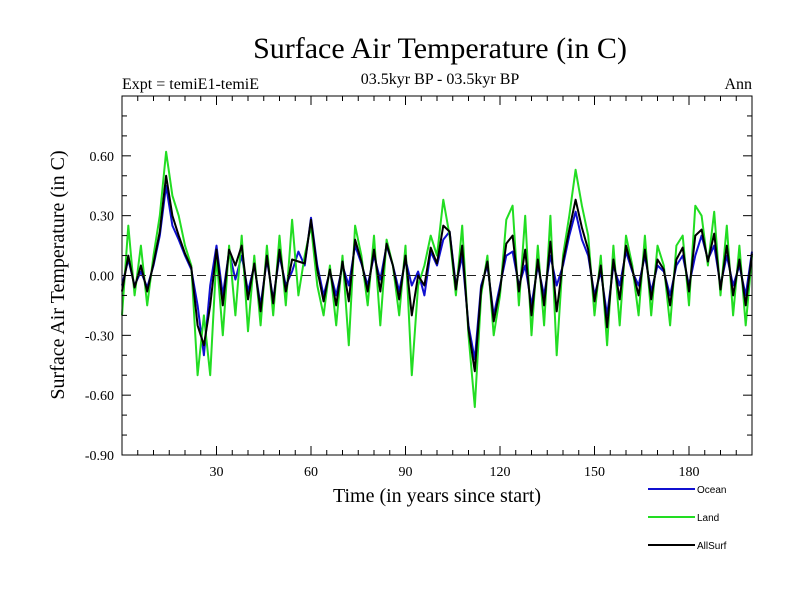  I want to click on season-label: Ann, so click(738, 84).